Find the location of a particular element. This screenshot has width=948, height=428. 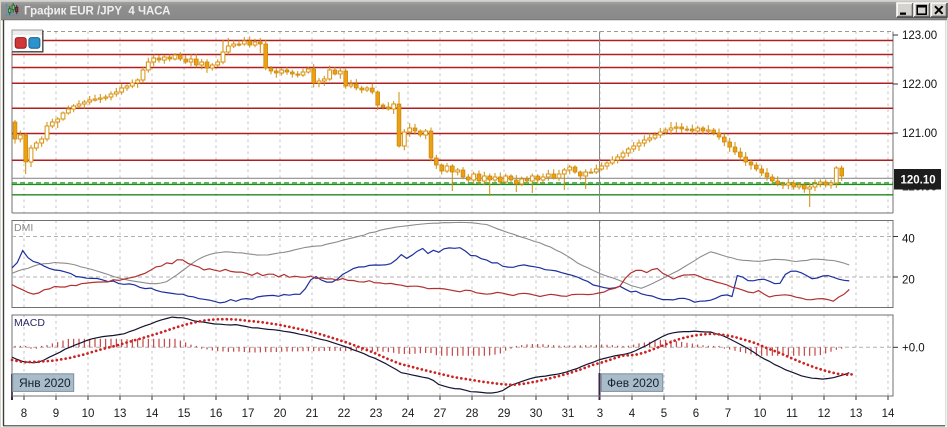

svg-text: 5 is located at coordinates (664, 414).